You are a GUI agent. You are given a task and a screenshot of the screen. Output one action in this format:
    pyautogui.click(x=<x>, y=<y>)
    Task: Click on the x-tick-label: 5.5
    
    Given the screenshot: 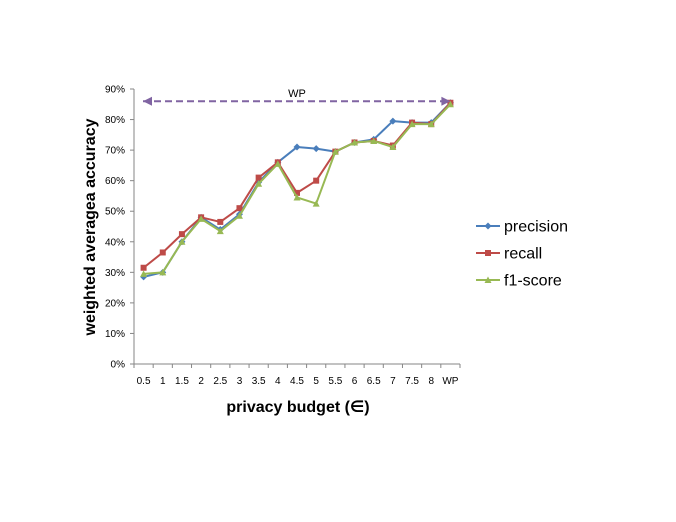 What is the action you would take?
    pyautogui.click(x=335, y=381)
    